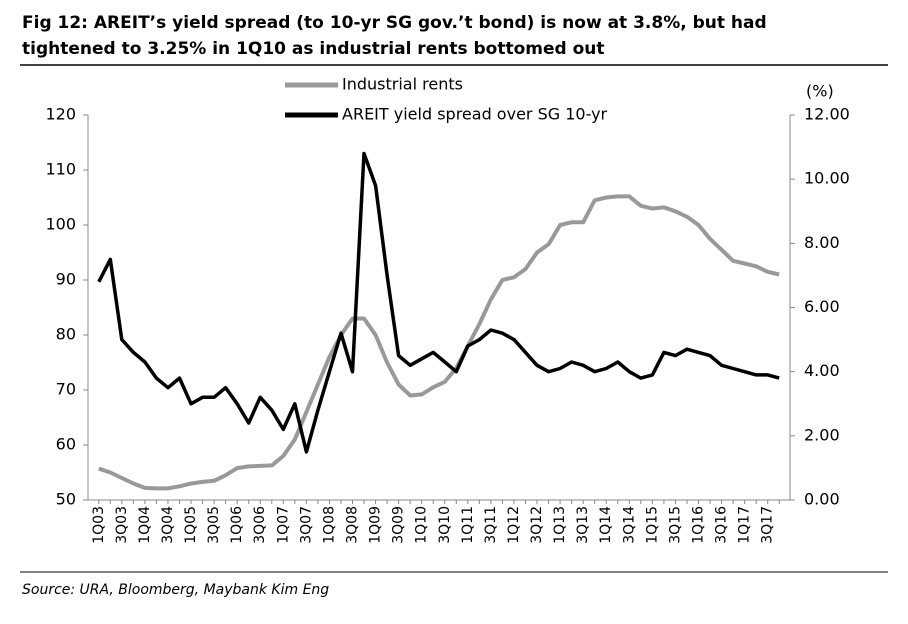 Image resolution: width=908 pixels, height=624 pixels. I want to click on legend-label: AREIT yield spread over SG 10-yr, so click(475, 114).